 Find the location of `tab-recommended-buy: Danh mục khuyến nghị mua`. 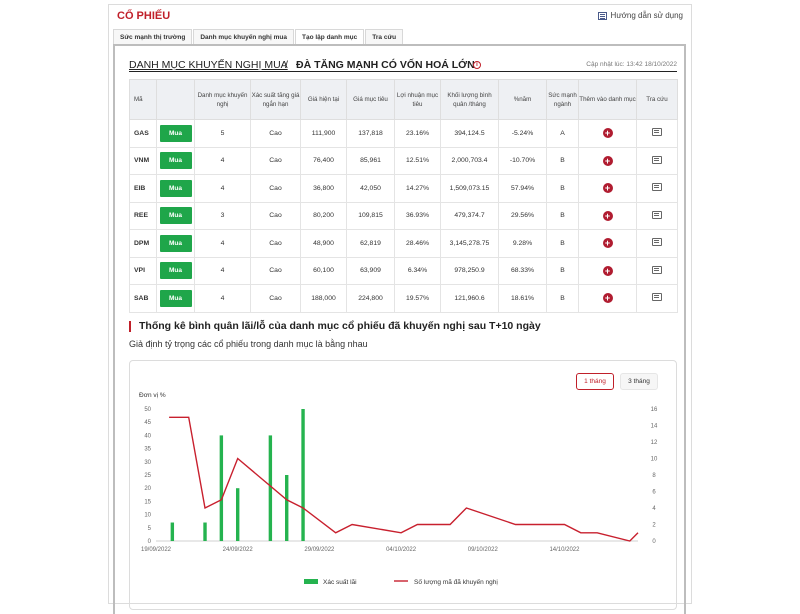

tab-recommended-buy: Danh mục khuyến nghị mua is located at coordinates (244, 37).